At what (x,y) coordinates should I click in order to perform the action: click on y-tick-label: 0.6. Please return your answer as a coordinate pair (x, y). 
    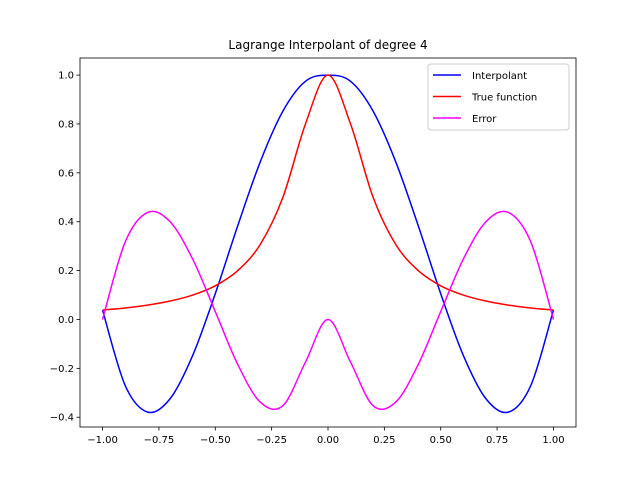
    Looking at the image, I should click on (66, 173).